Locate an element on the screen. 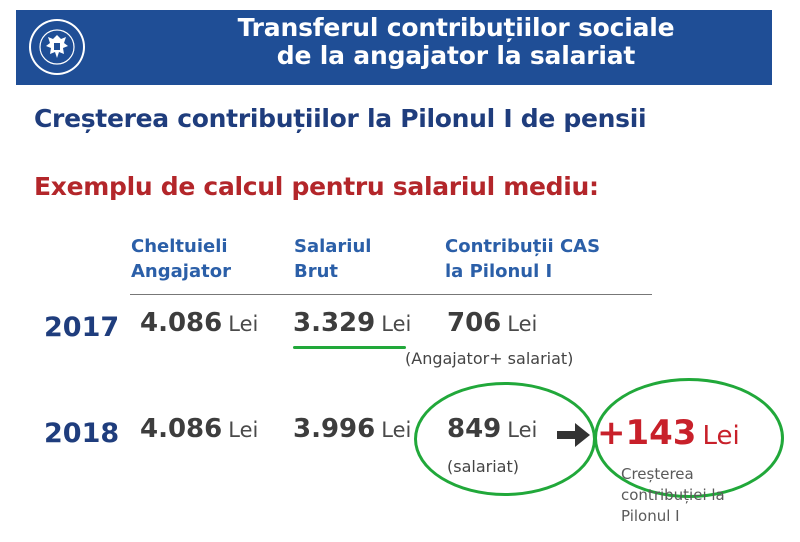  brut-2017-value: 3.329 is located at coordinates (334, 323).